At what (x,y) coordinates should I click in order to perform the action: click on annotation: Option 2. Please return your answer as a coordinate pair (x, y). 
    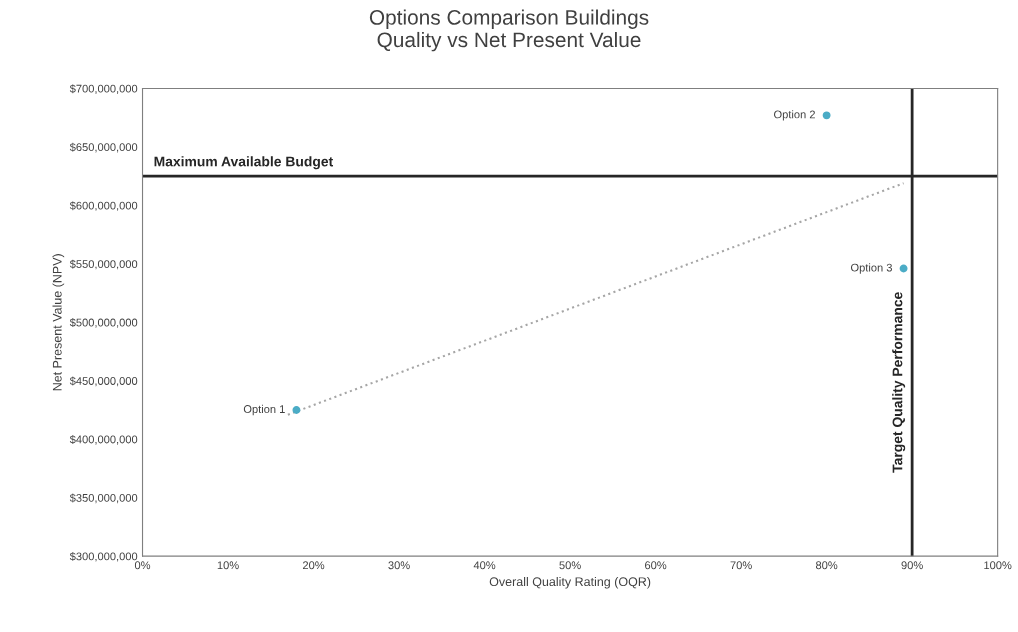
    Looking at the image, I should click on (794, 115).